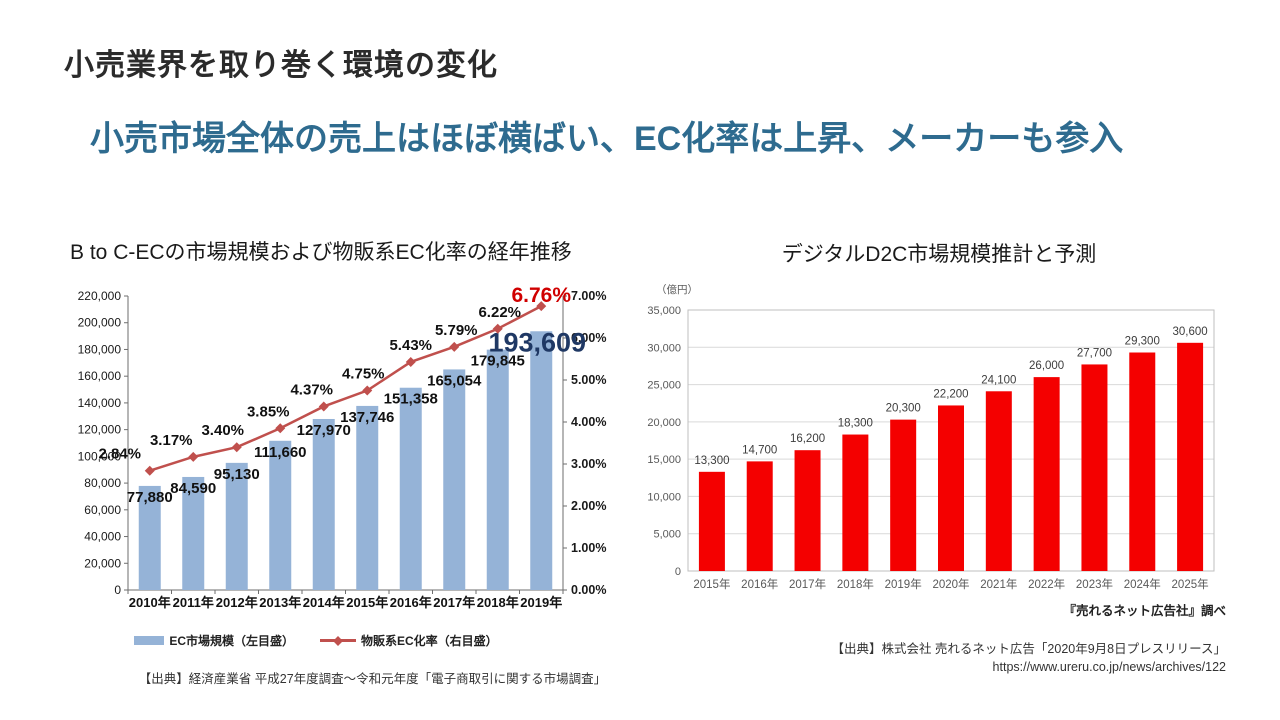 The image size is (1280, 720). Describe the element at coordinates (950, 394) in the screenshot. I see `svg-text: 22,200` at that location.